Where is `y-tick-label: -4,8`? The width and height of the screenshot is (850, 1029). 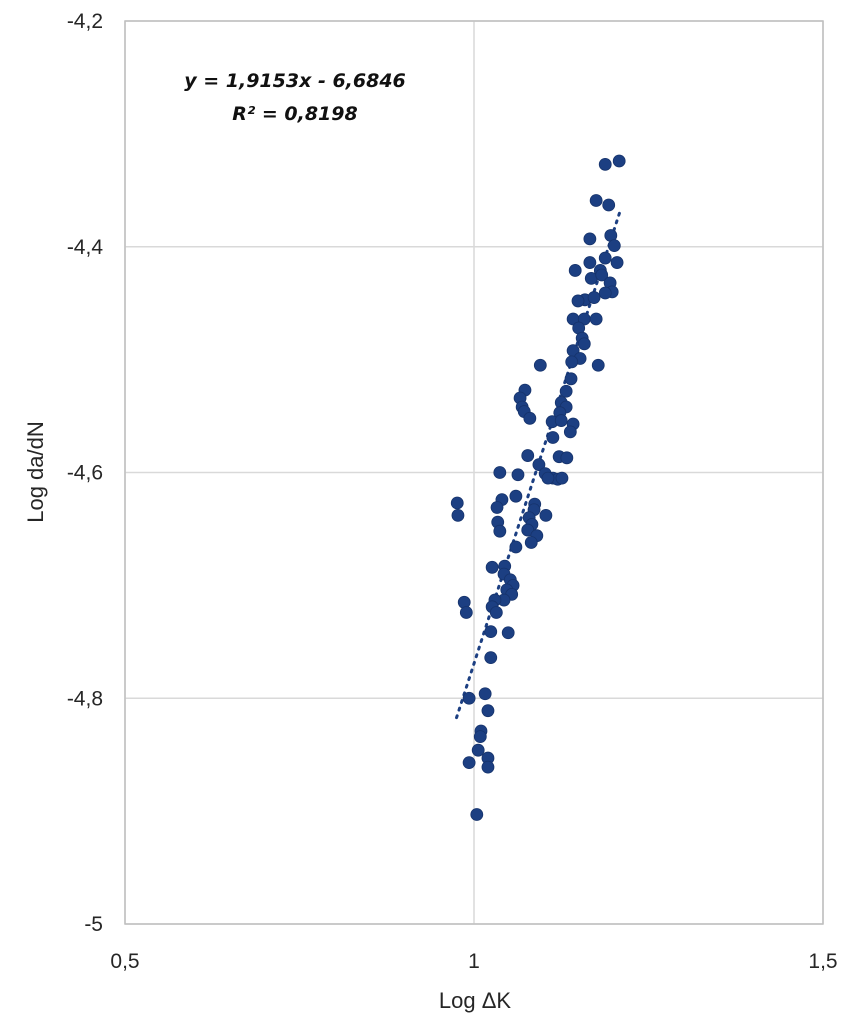
y-tick-label: -4,8 is located at coordinates (85, 698).